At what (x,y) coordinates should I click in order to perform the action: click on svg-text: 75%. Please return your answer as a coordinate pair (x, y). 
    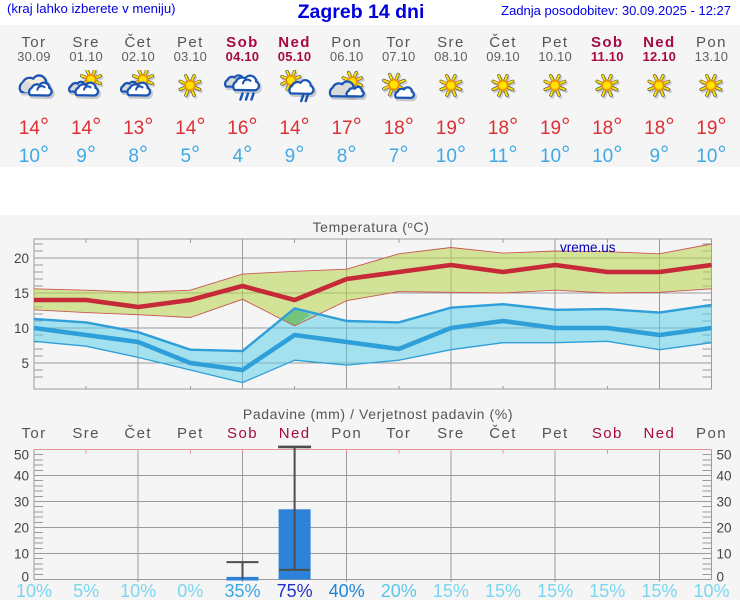
    Looking at the image, I should click on (295, 590).